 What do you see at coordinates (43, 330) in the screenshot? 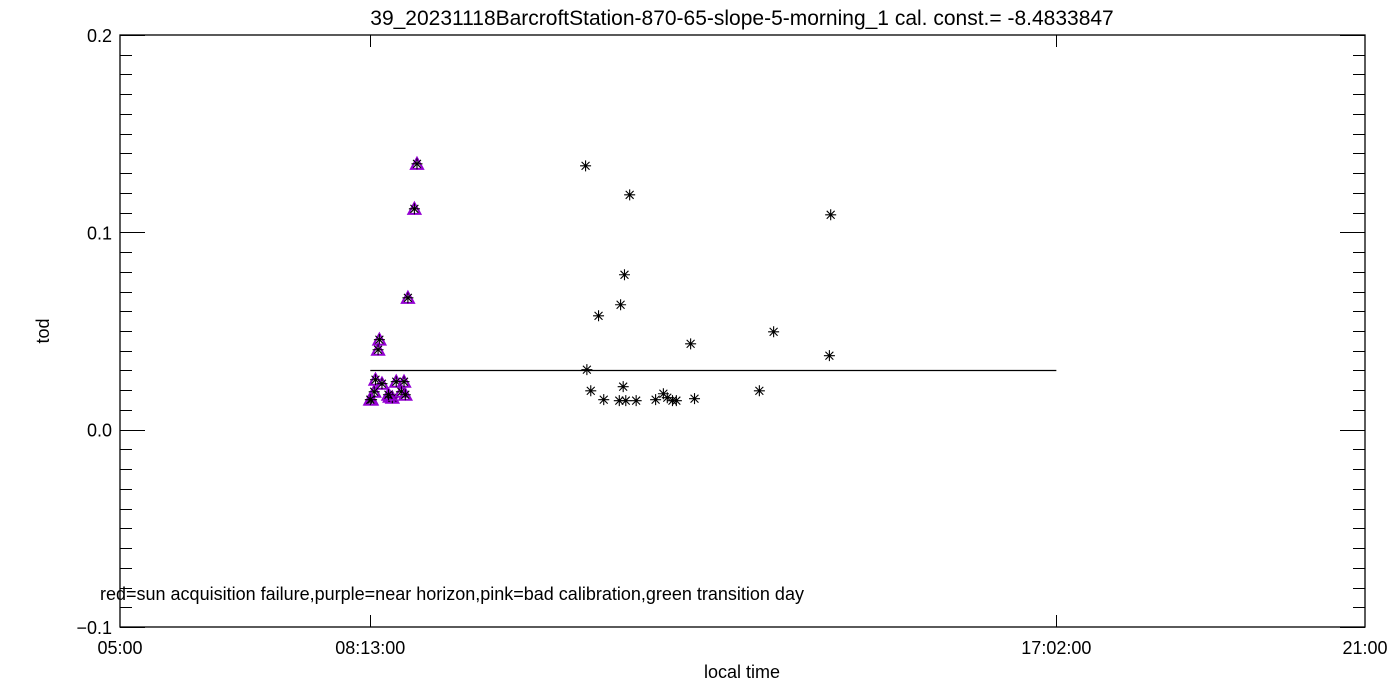
I see `y-axis-label: tod` at bounding box center [43, 330].